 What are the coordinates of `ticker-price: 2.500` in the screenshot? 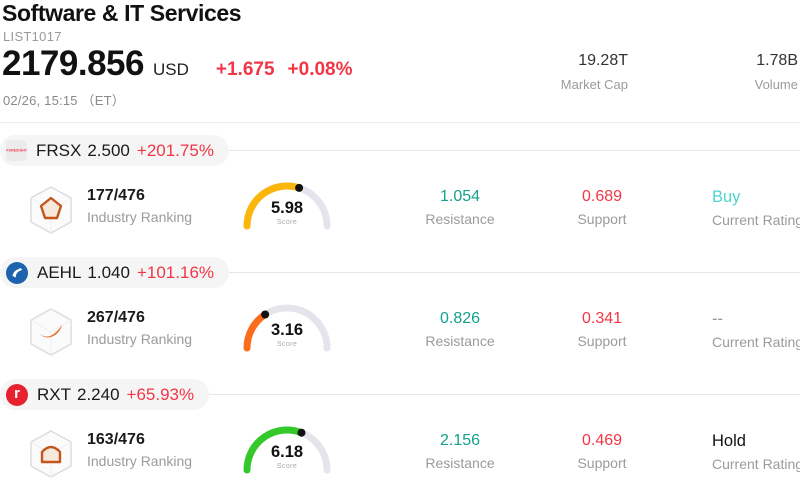 It's located at (108, 150).